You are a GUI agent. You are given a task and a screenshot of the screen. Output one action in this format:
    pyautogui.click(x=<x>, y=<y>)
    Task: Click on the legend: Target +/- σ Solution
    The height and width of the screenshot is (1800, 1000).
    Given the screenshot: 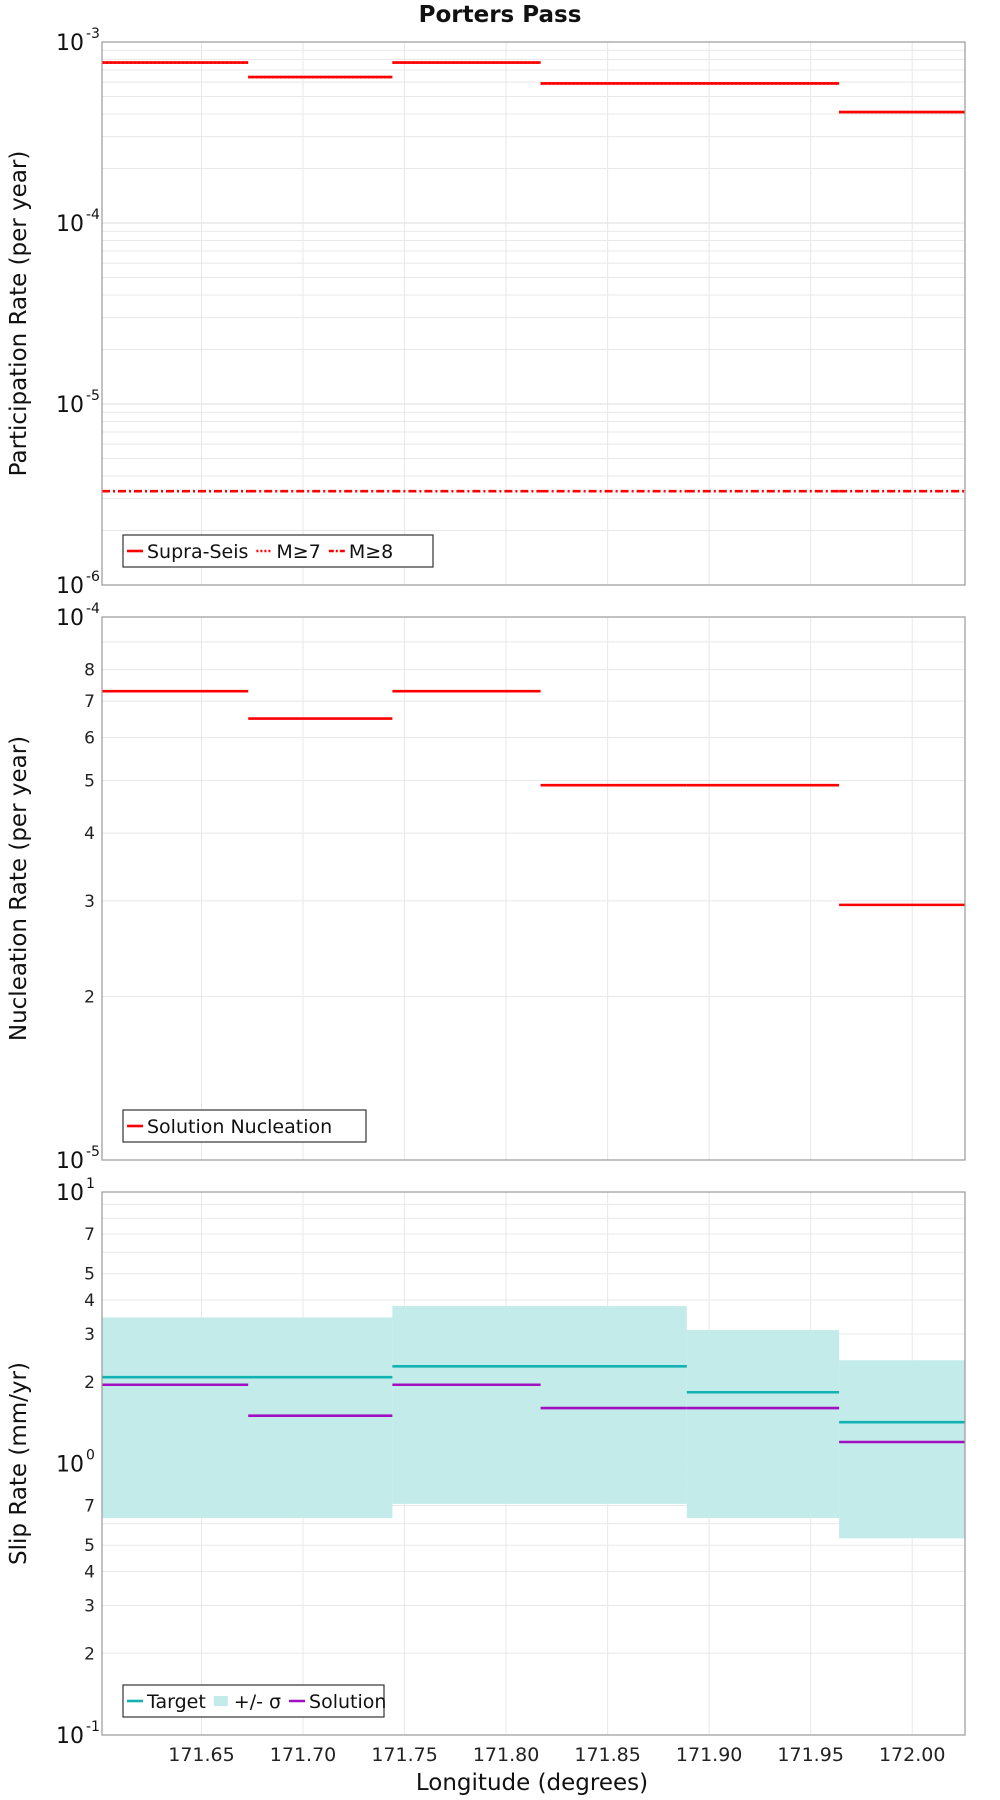 What is the action you would take?
    pyautogui.click(x=254, y=1701)
    